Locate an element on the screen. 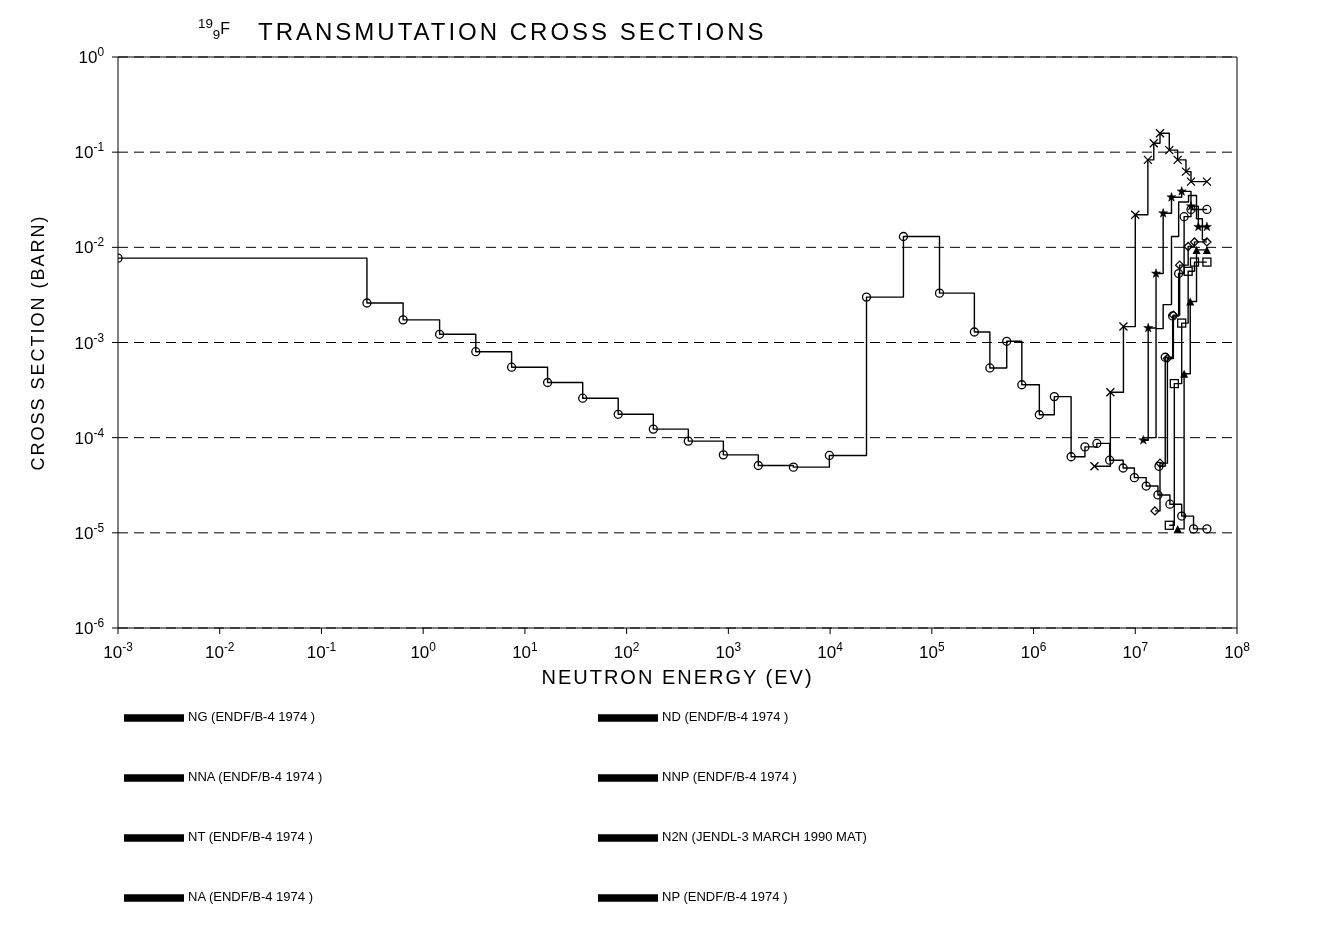 This screenshot has width=1319, height=941. legend-label: NG (ENDF/B-4 1974 ) is located at coordinates (252, 717).